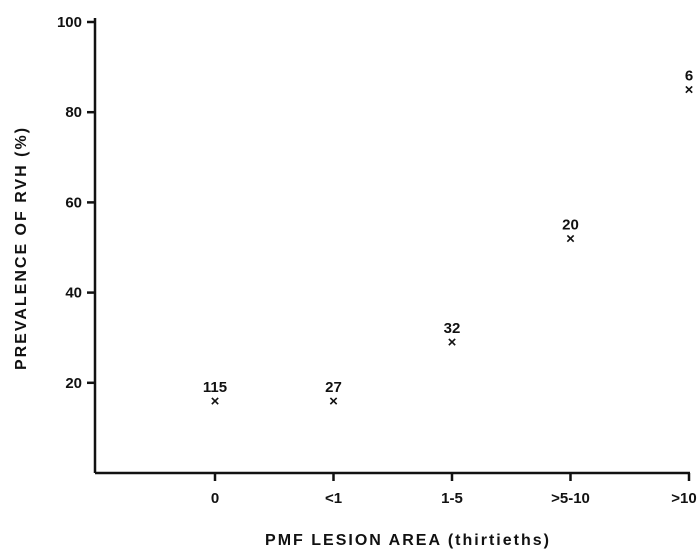 This screenshot has height=550, width=698. Describe the element at coordinates (333, 387) in the screenshot. I see `data-point-label: 27` at that location.